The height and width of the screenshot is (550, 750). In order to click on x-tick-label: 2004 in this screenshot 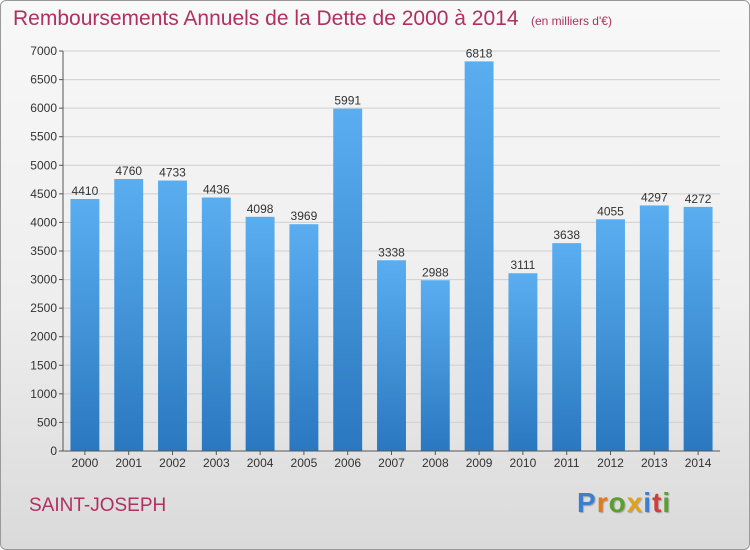, I will do `click(260, 463)`.